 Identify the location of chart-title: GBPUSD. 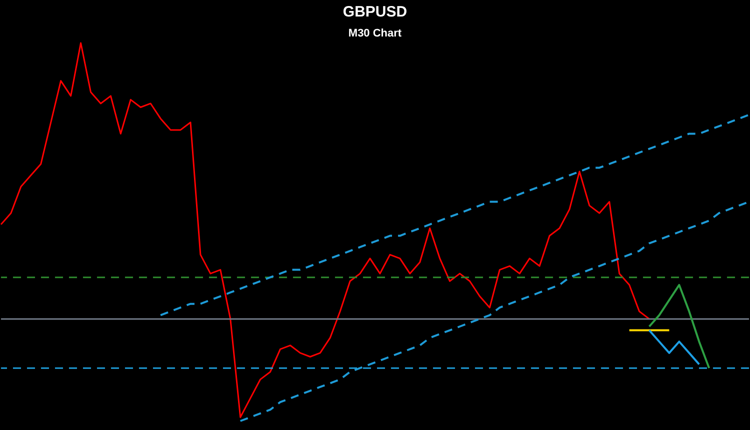
(375, 11).